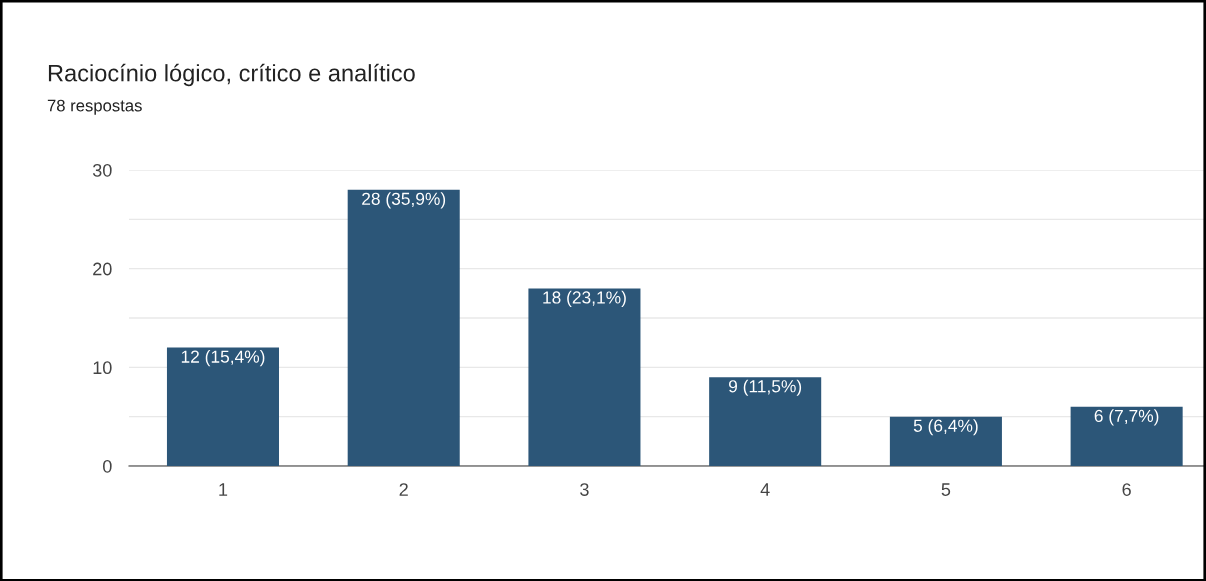 The height and width of the screenshot is (581, 1206). What do you see at coordinates (765, 489) in the screenshot?
I see `x-tick-label: 4` at bounding box center [765, 489].